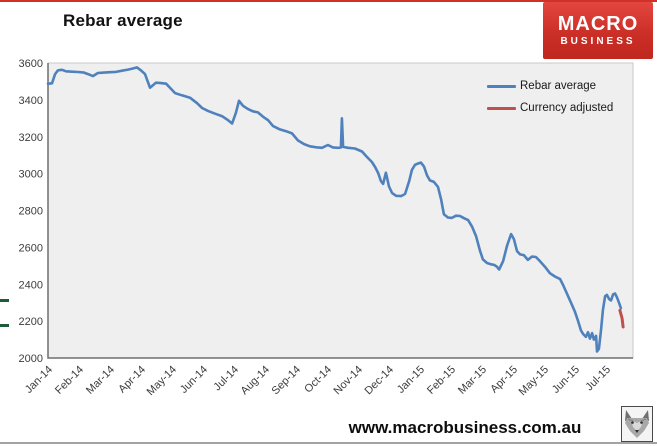 This screenshot has height=446, width=657. What do you see at coordinates (411, 380) in the screenshot?
I see `x-axis-tick-label: Jan-15` at bounding box center [411, 380].